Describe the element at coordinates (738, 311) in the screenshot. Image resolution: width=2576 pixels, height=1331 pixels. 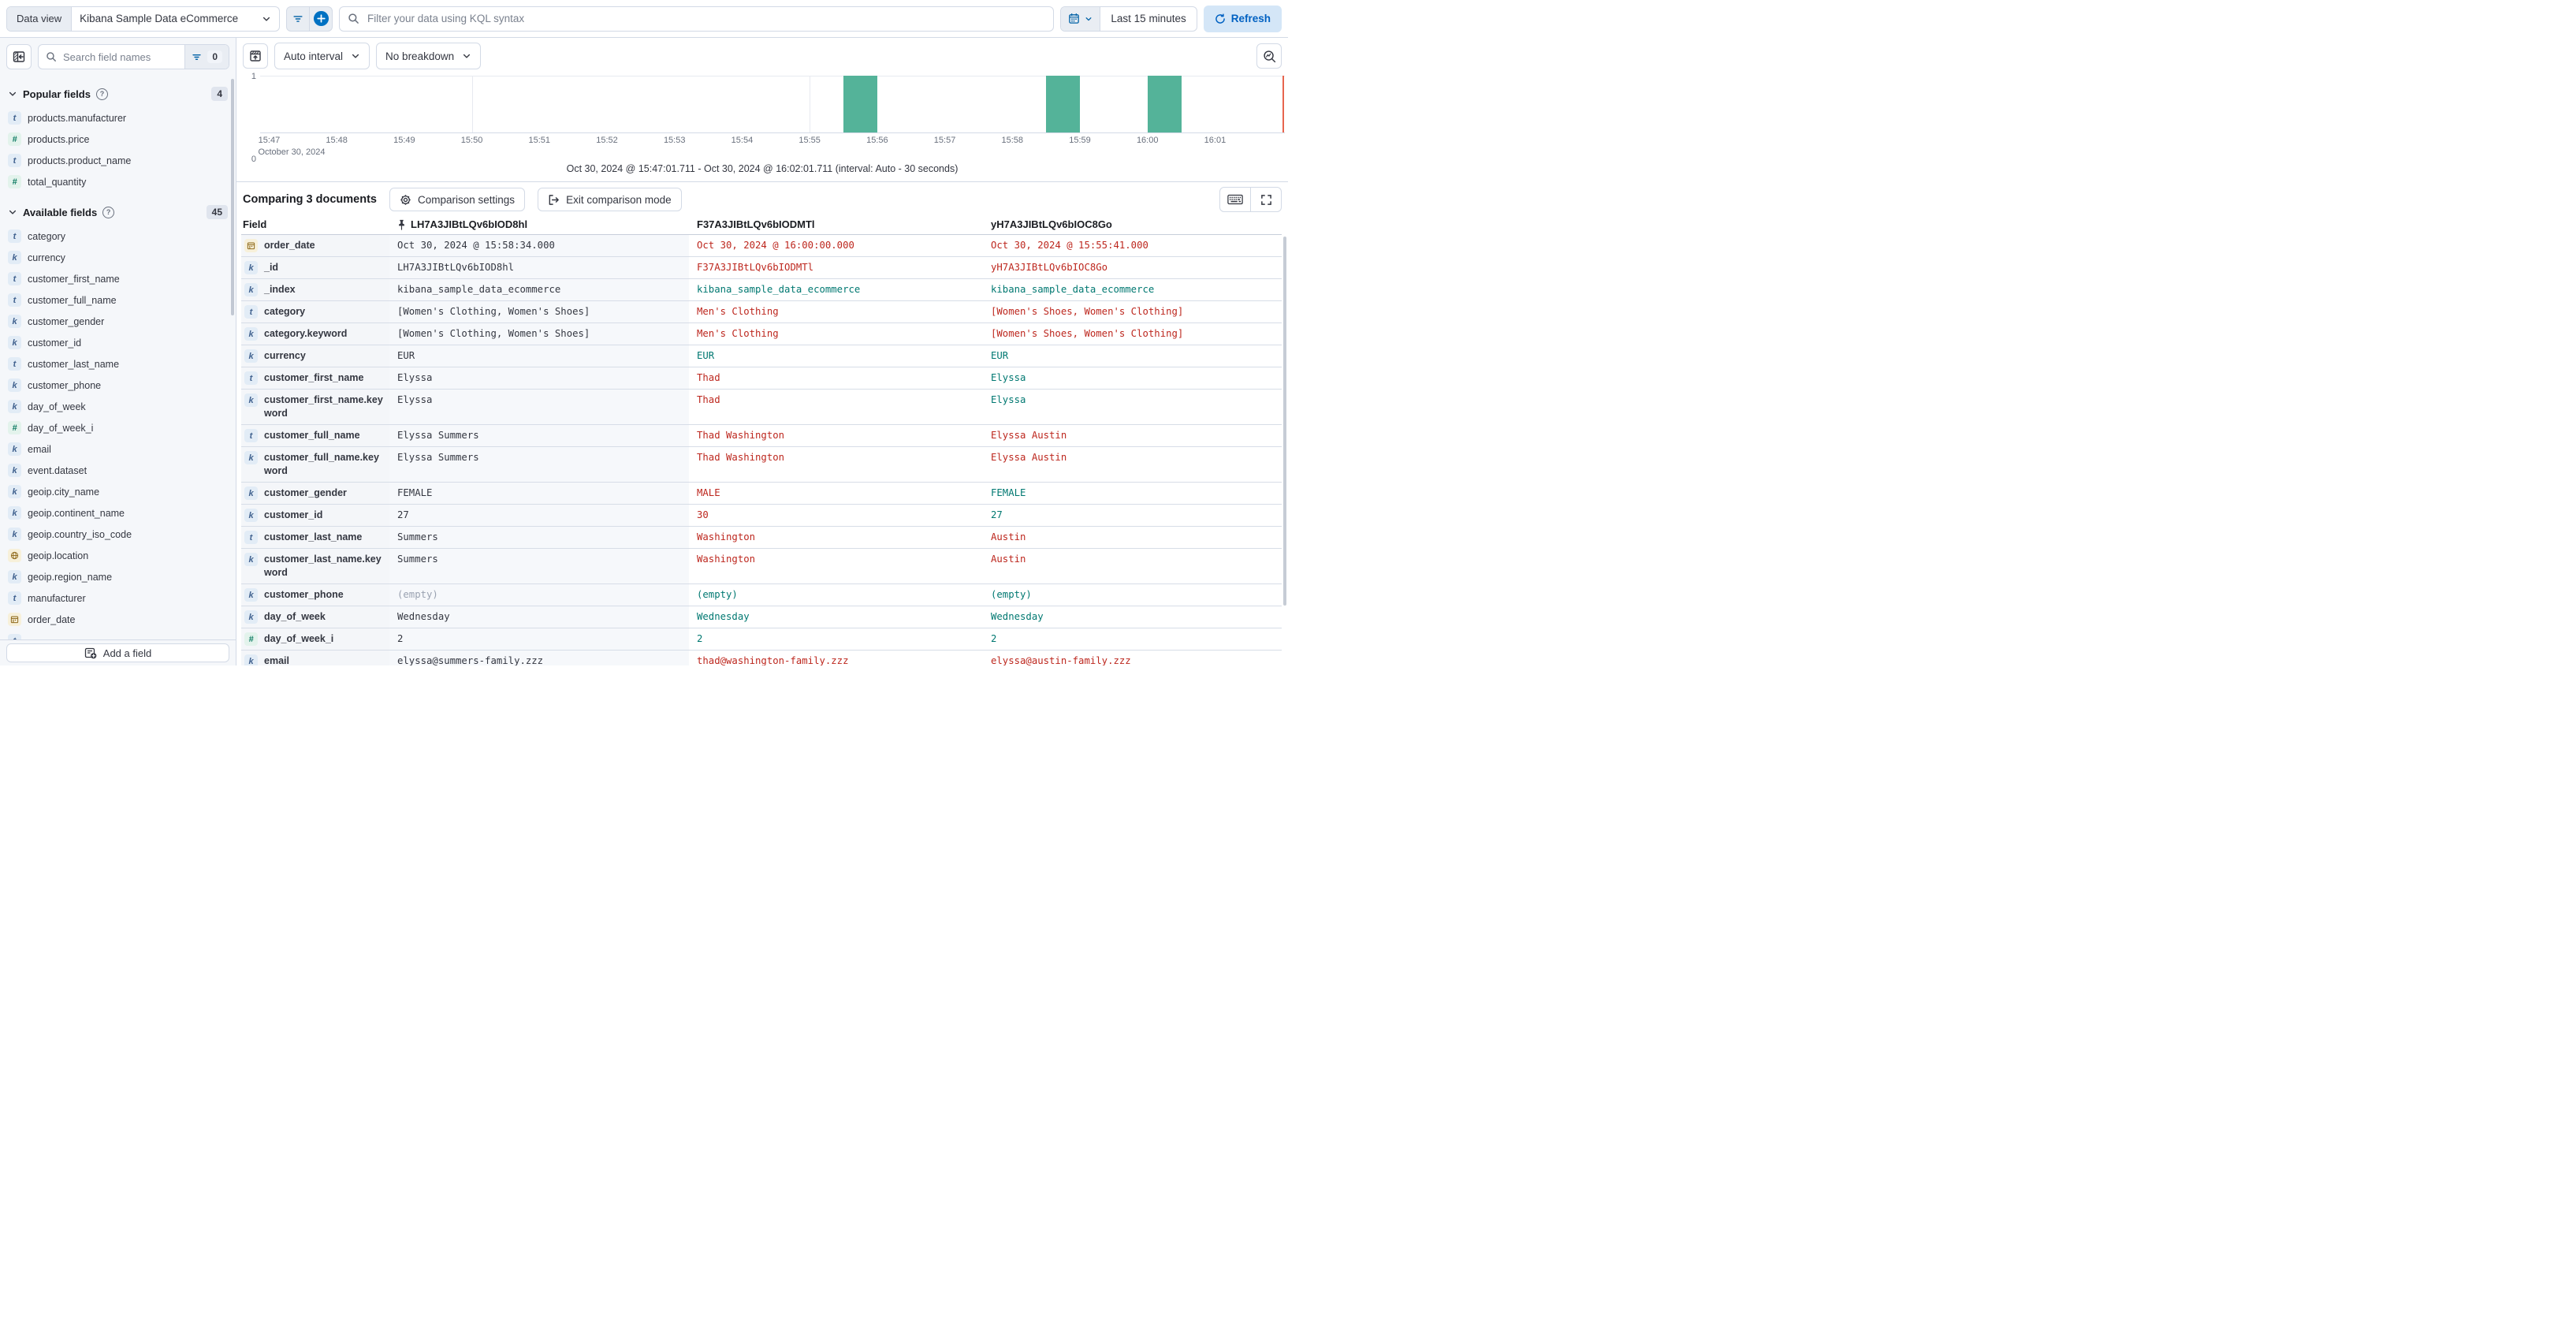
I see `value-cell: Men's Clothing` at that location.